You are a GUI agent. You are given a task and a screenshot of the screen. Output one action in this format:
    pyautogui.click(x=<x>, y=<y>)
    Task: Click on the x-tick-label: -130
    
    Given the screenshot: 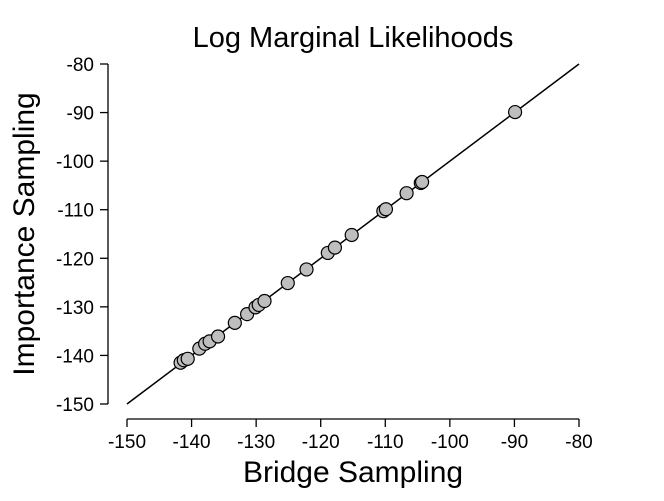 What is the action you would take?
    pyautogui.click(x=256, y=442)
    